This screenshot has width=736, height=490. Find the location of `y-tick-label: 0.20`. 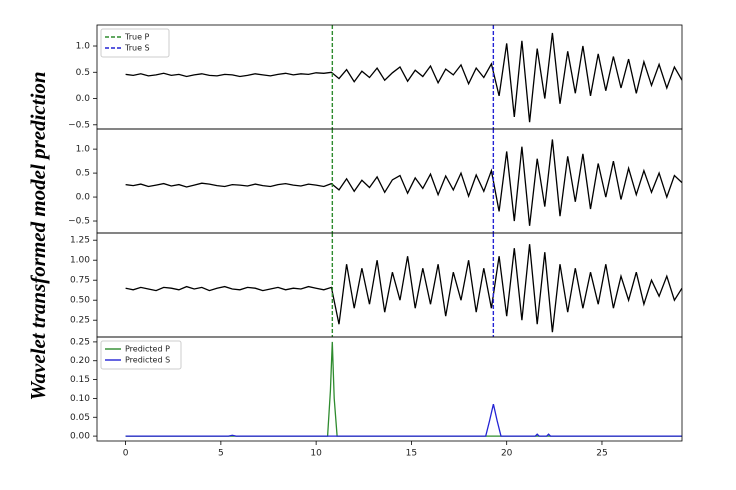

y-tick-label: 0.20 is located at coordinates (80, 361).